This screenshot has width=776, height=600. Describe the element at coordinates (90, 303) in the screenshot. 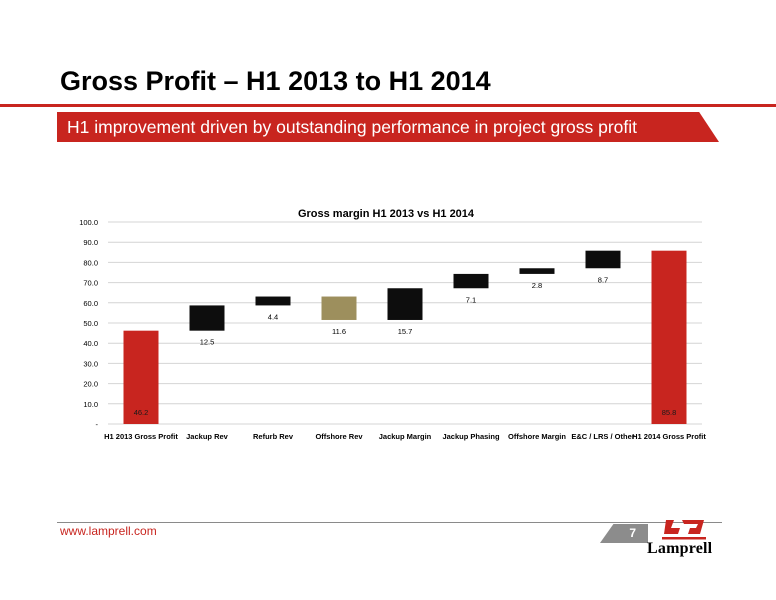

I see `y-tick-label: 60.0` at that location.